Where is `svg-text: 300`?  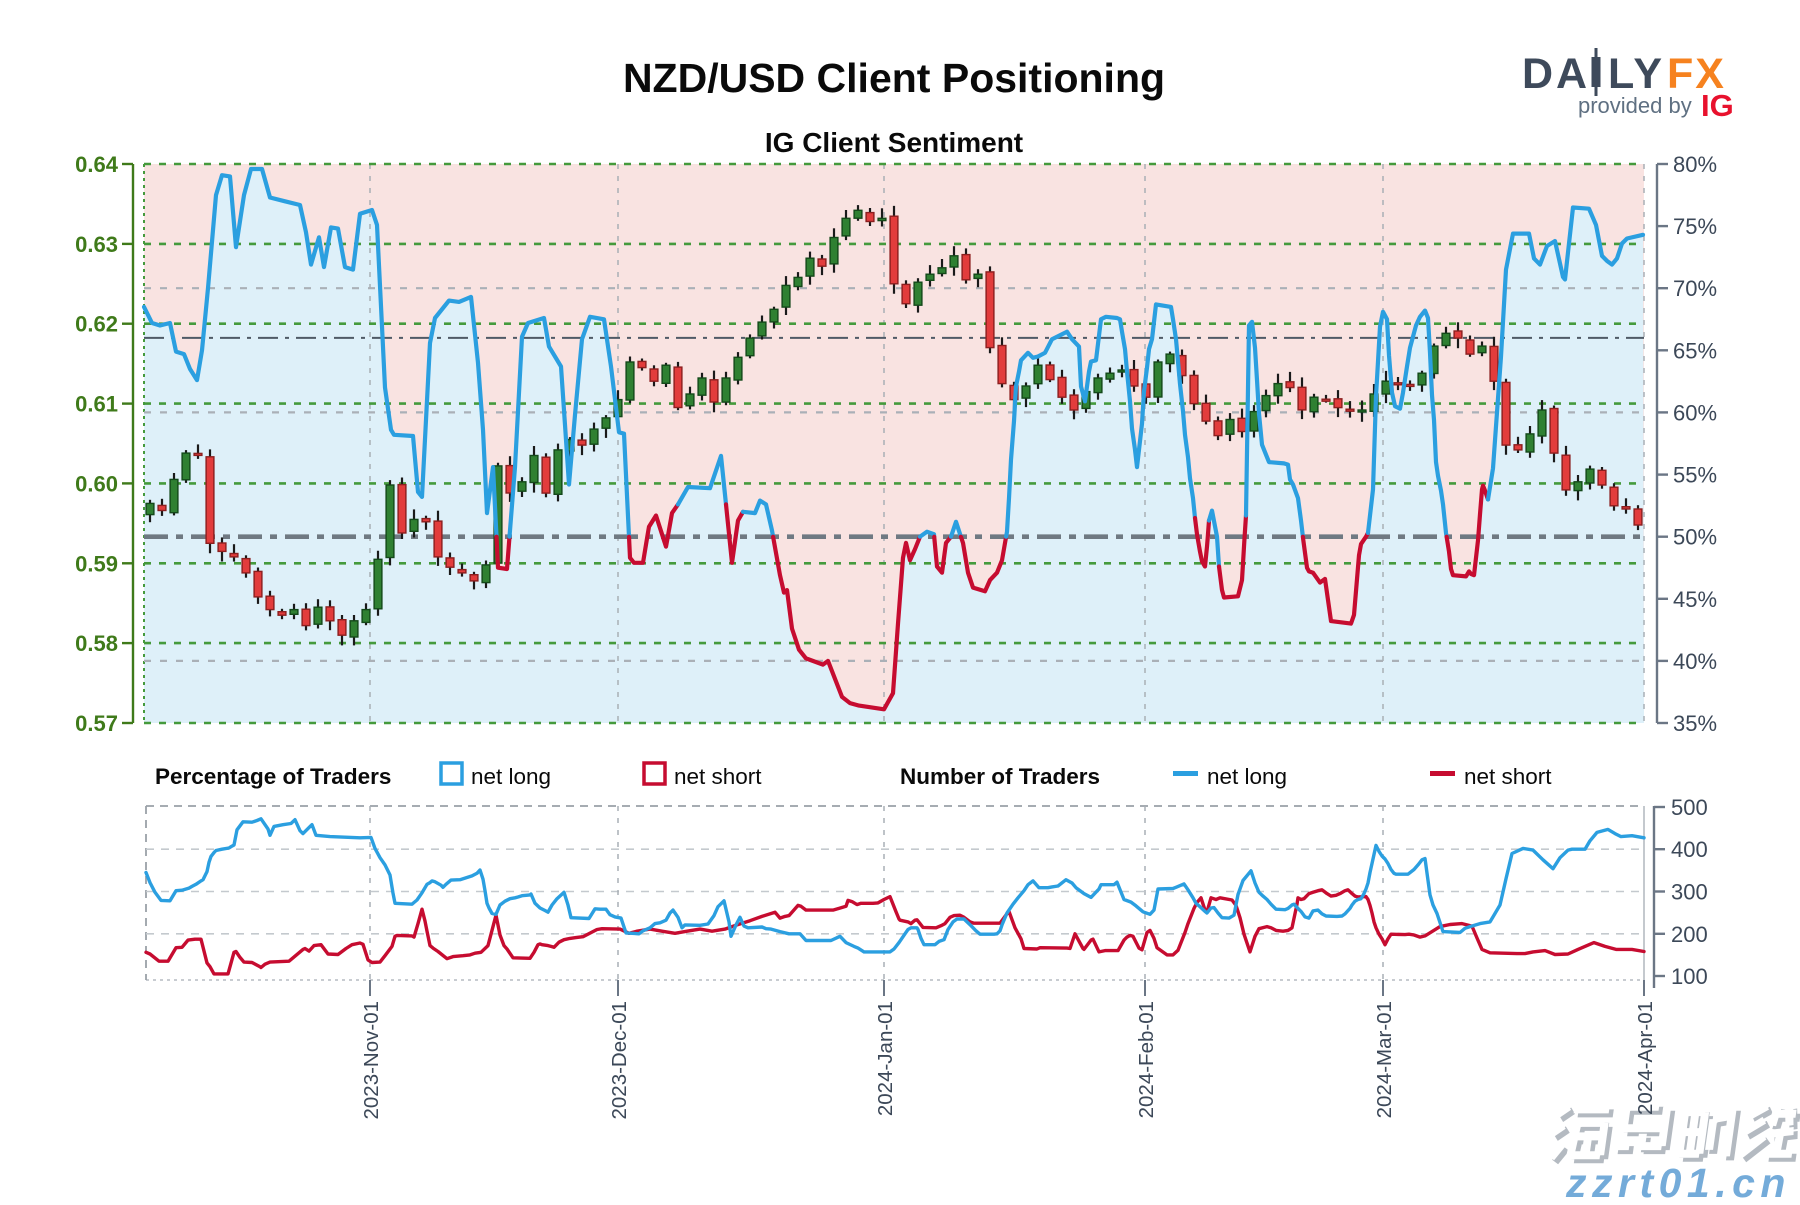 svg-text: 300 is located at coordinates (1689, 892).